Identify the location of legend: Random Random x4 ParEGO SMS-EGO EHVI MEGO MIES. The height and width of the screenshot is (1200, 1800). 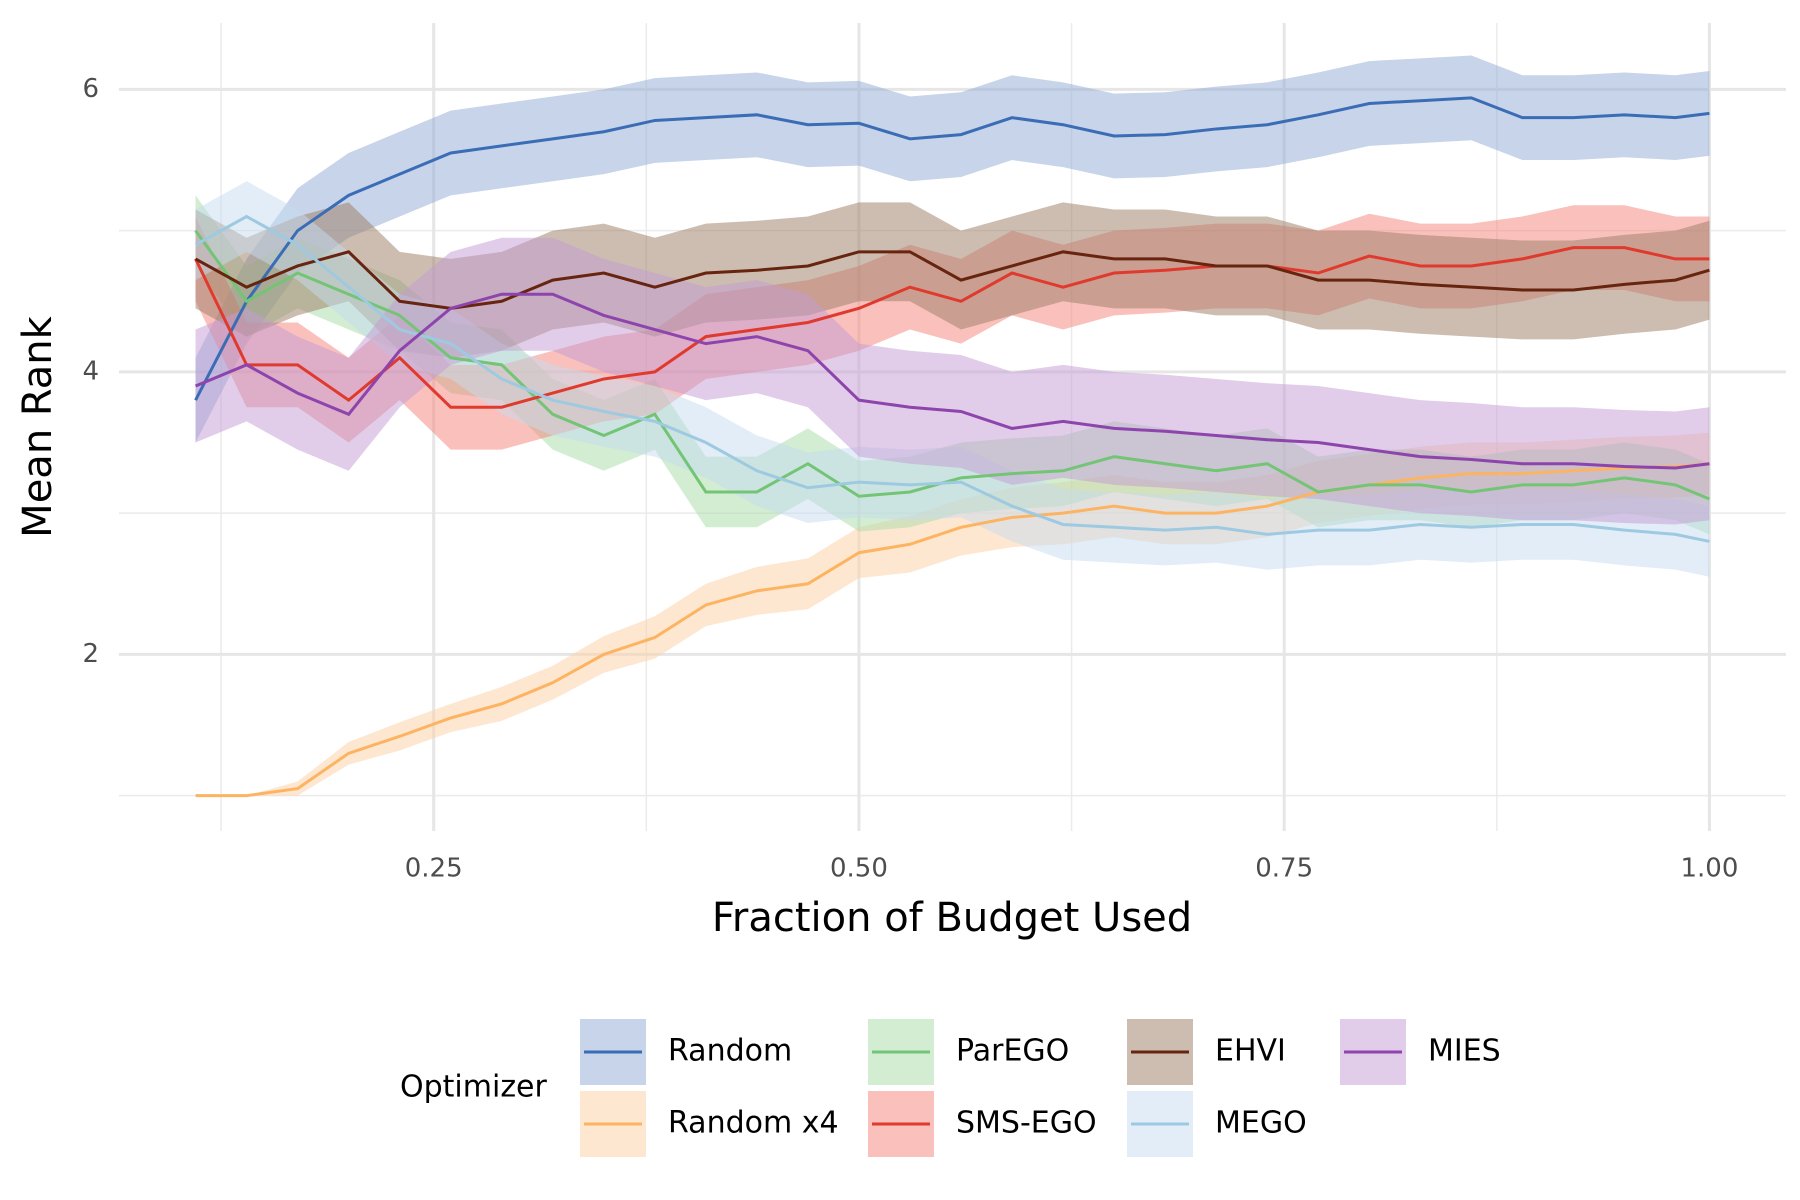
(1040, 1088).